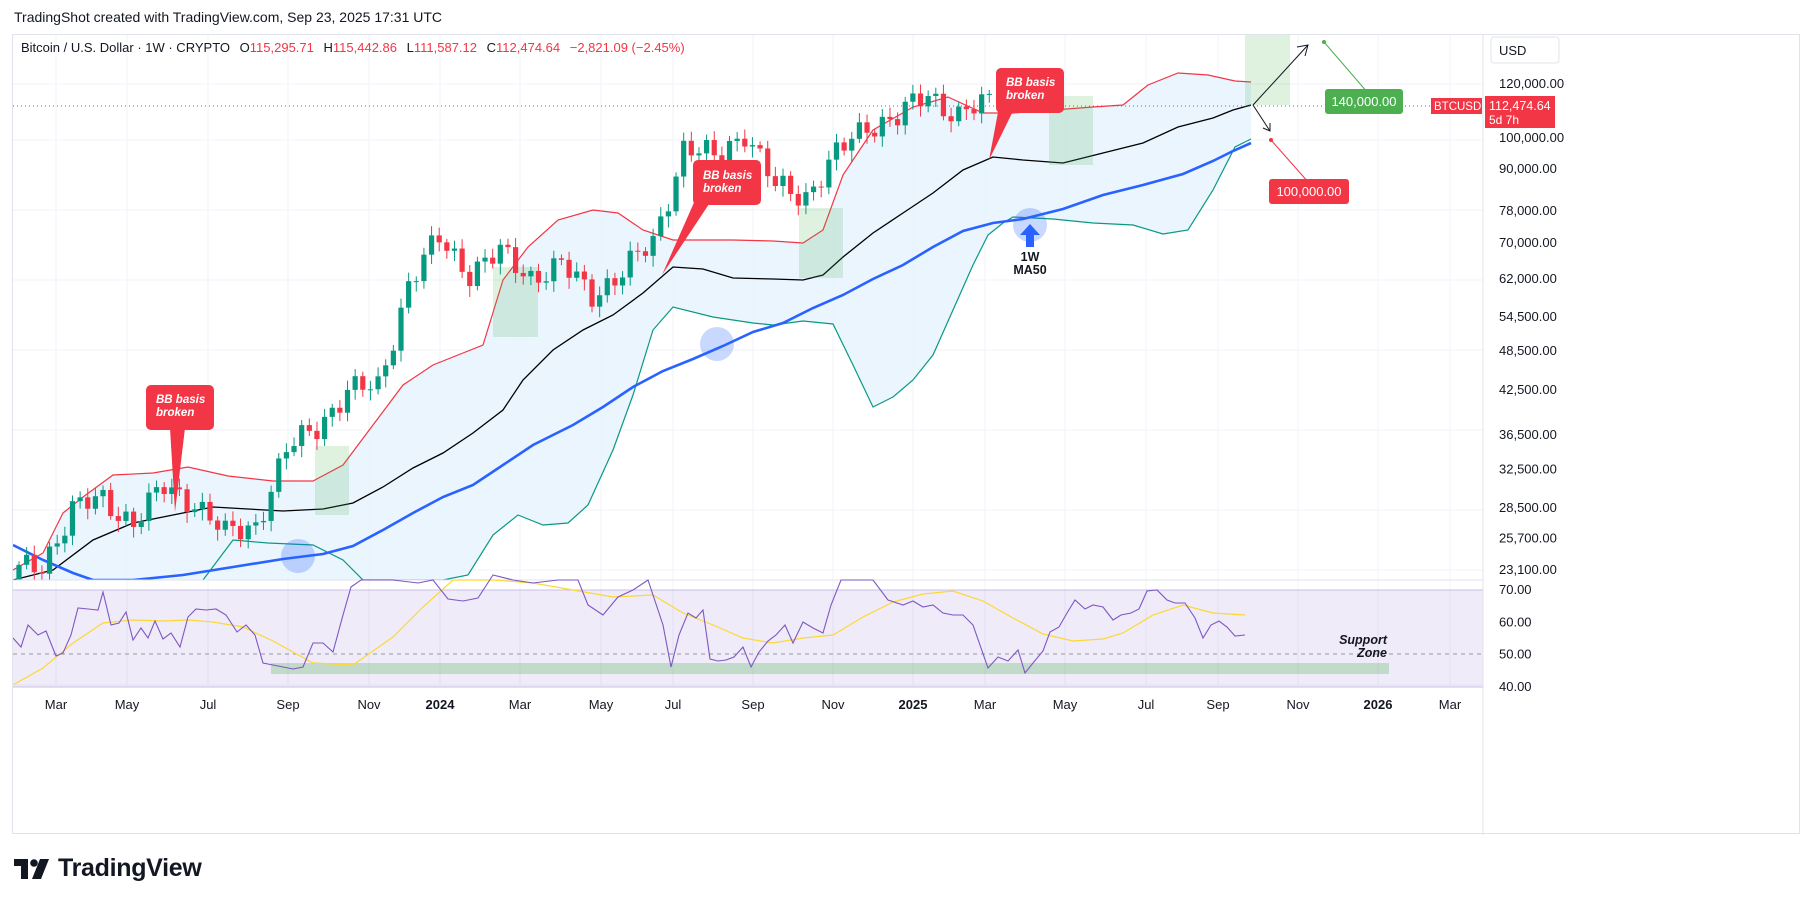 This screenshot has width=1812, height=907. Describe the element at coordinates (830, 668) in the screenshot. I see `support-zone` at that location.